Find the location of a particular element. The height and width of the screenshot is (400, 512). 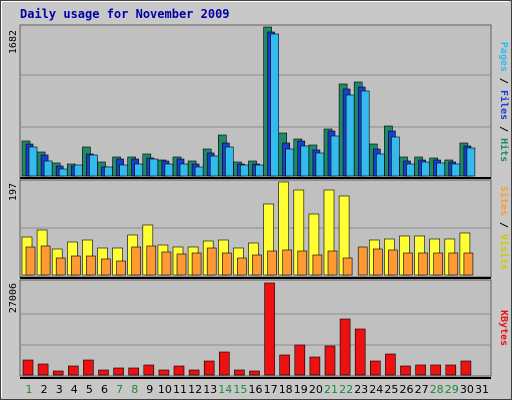

x-tick-label-day-8: 8 is located at coordinates (134, 389).